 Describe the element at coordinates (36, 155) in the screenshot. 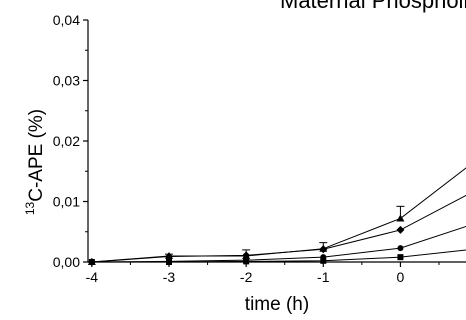

I see `y-axis-label-text: C-APE (%)` at that location.